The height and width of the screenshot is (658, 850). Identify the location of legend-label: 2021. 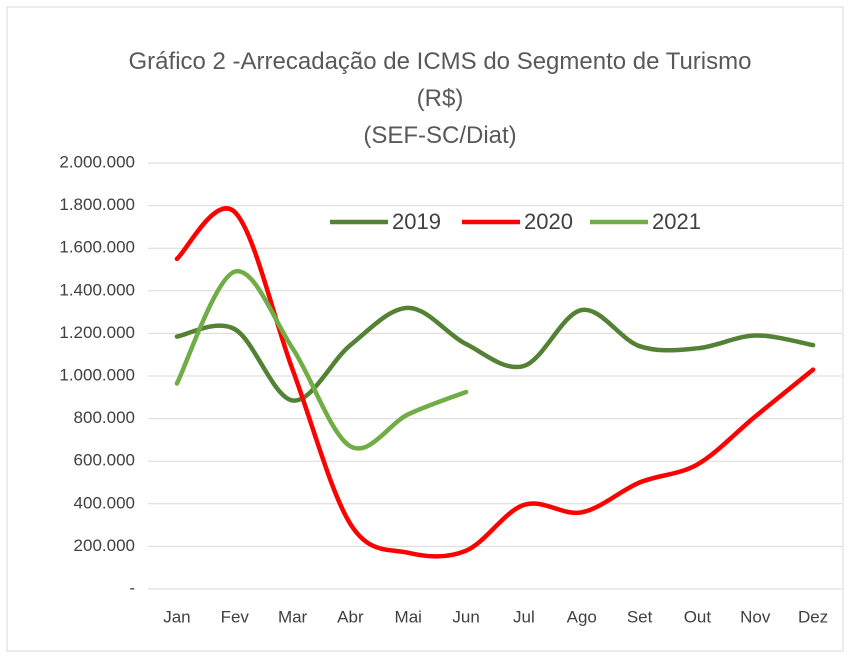
(676, 221).